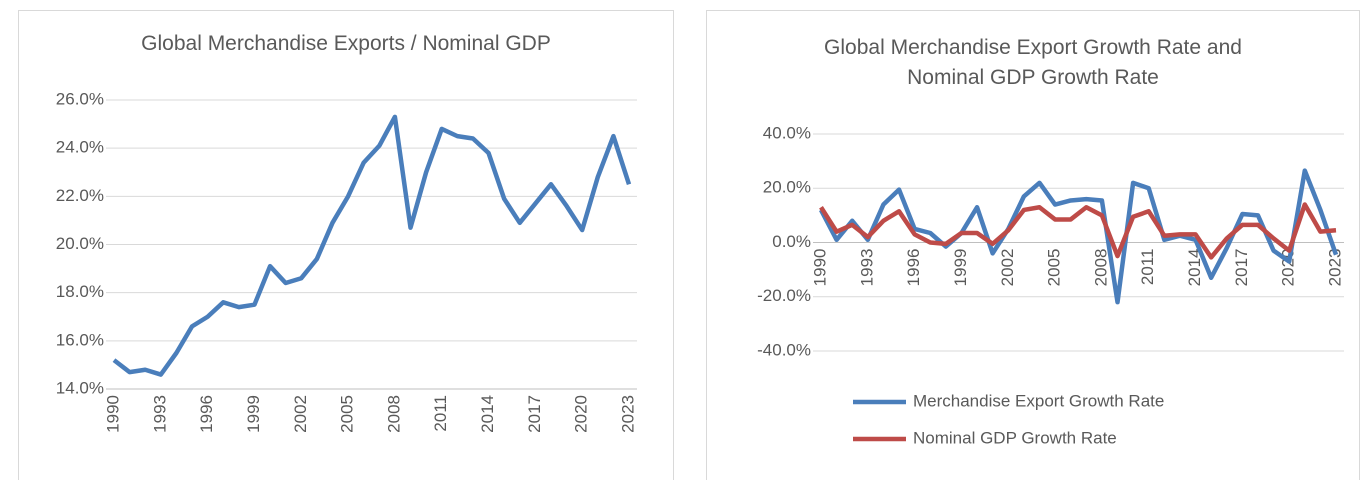 This screenshot has width=1360, height=480. Describe the element at coordinates (80, 98) in the screenshot. I see `y-tick-label: 26.0%` at that location.